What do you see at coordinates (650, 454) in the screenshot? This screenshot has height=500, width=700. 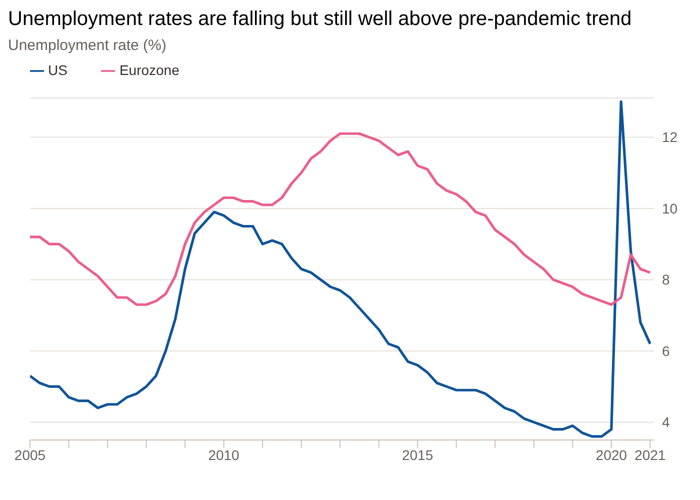 I see `x-tick-label: 2021` at bounding box center [650, 454].